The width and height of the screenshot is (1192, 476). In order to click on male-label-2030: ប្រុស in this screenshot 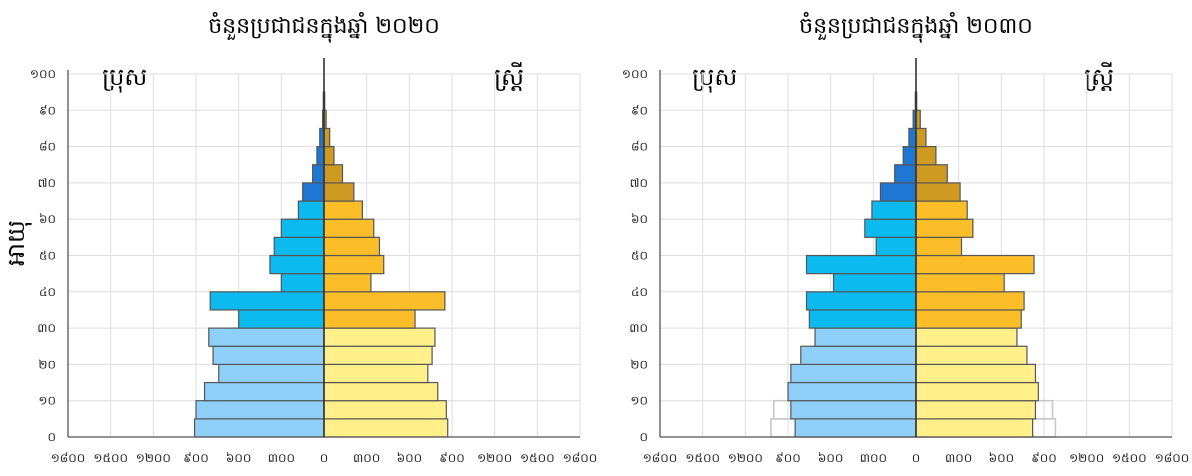, I will do `click(714, 78)`.